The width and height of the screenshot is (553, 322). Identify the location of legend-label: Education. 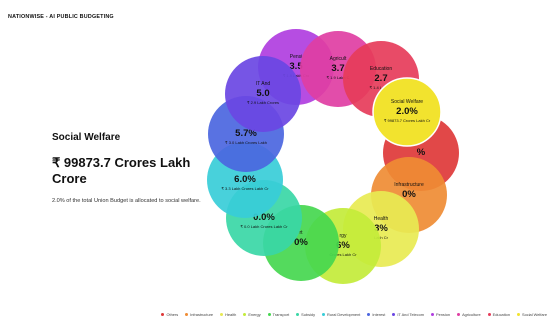
(501, 314).